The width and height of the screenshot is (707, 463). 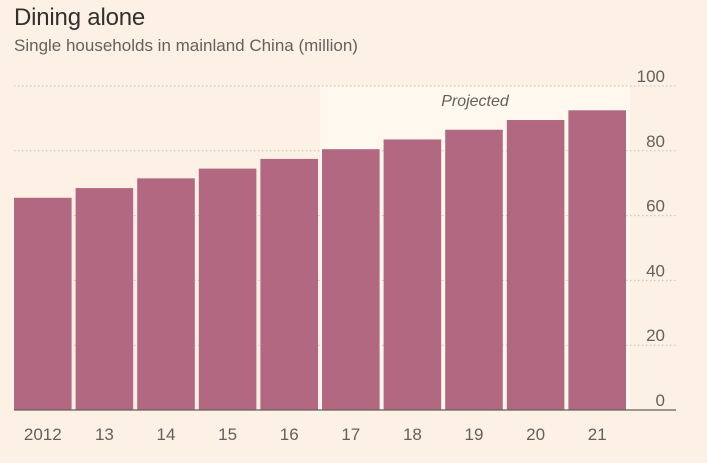 What do you see at coordinates (651, 238) in the screenshot?
I see `y-axis-labels: 0 20 40 60 80 100` at bounding box center [651, 238].